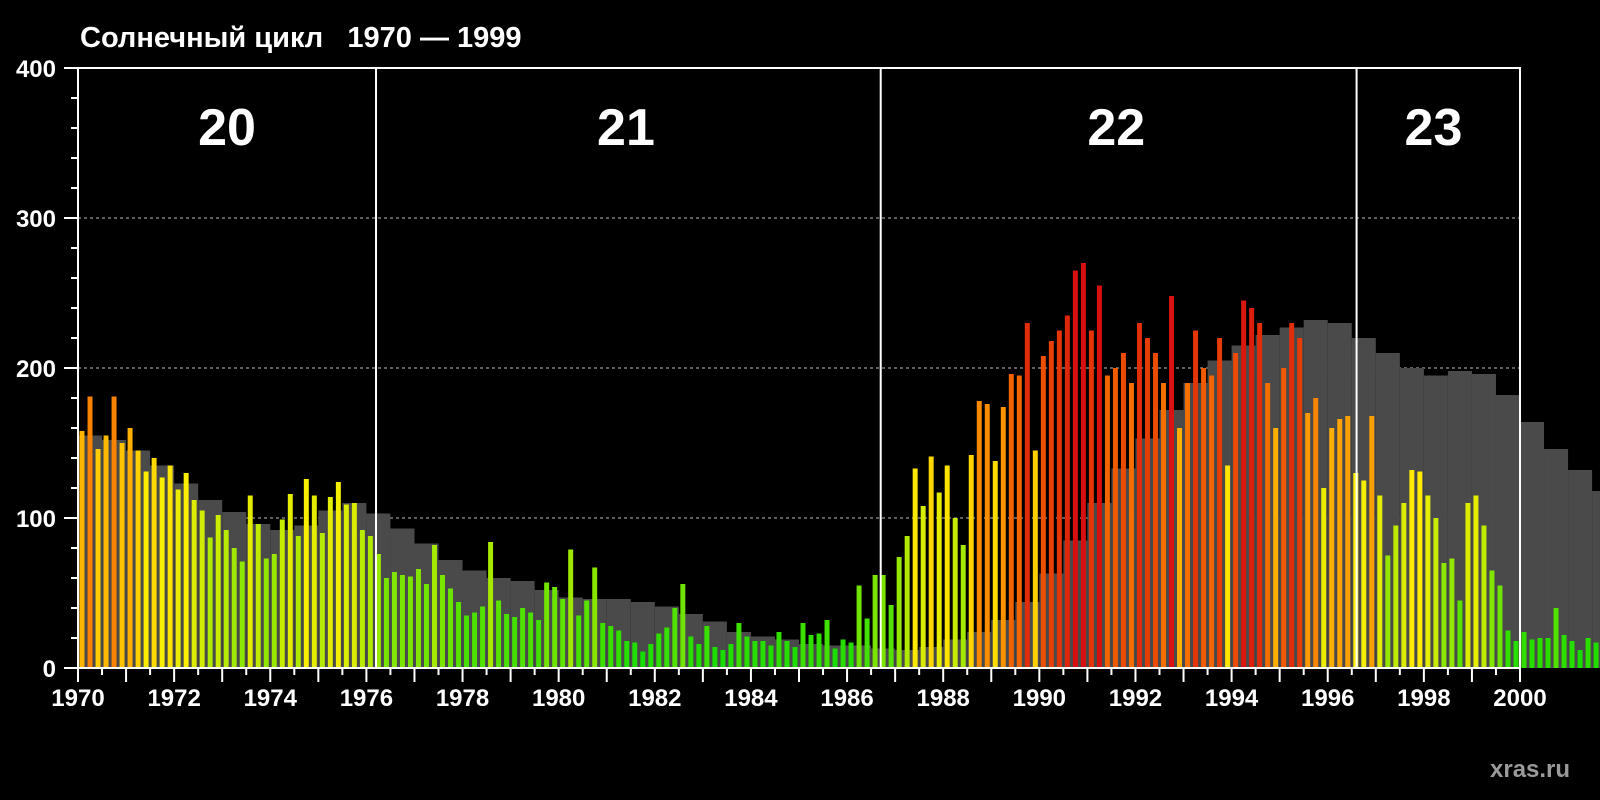 Image resolution: width=1600 pixels, height=800 pixels. Describe the element at coordinates (846, 698) in the screenshot. I see `x-tick-label: 1986` at that location.